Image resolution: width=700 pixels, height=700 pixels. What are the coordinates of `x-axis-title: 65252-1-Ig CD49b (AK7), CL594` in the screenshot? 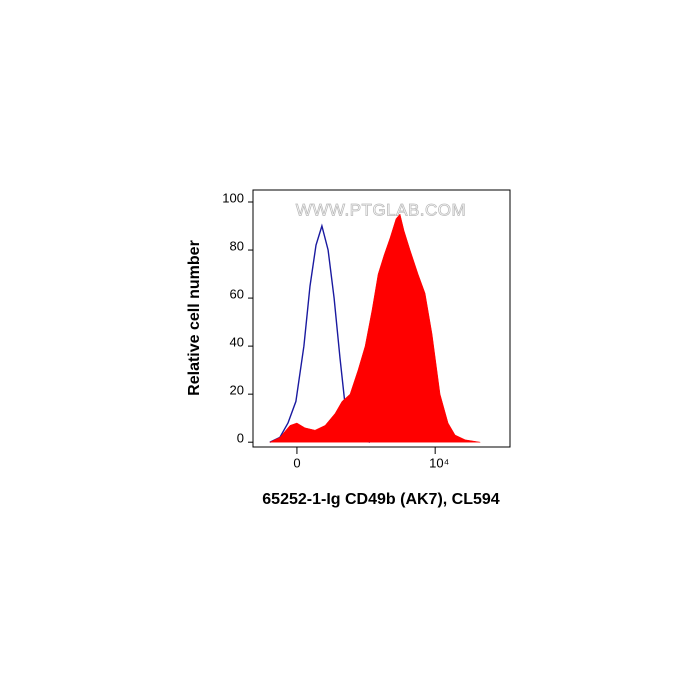 It's located at (381, 499).